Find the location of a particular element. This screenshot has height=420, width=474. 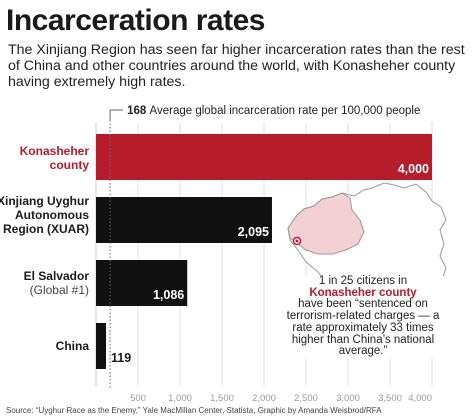

value-label-0: 4,000 is located at coordinates (413, 169).